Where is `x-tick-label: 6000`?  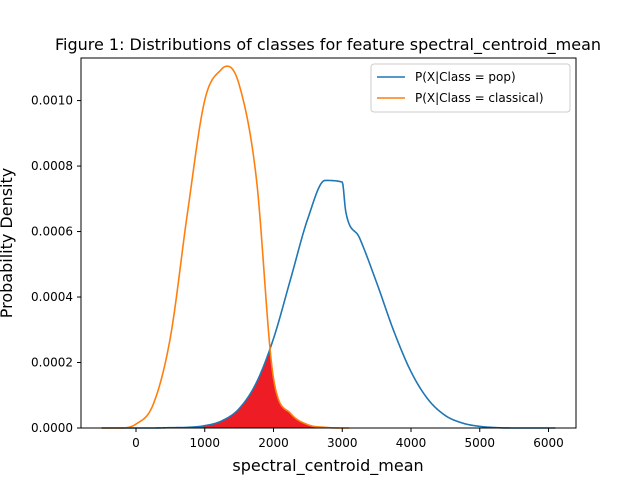 x-tick-label: 6000 is located at coordinates (548, 443).